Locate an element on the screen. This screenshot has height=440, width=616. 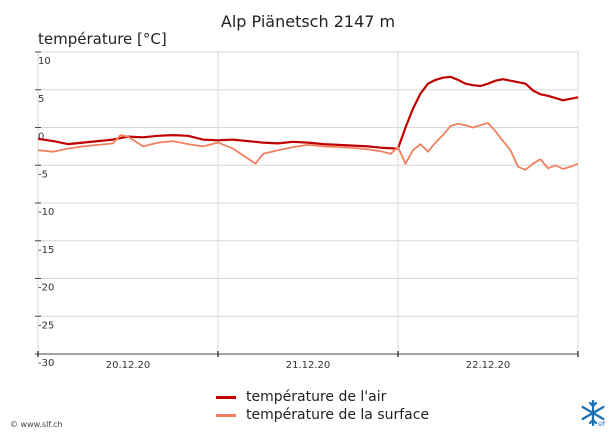
x-tick-label: 22.12.20 is located at coordinates (488, 365).